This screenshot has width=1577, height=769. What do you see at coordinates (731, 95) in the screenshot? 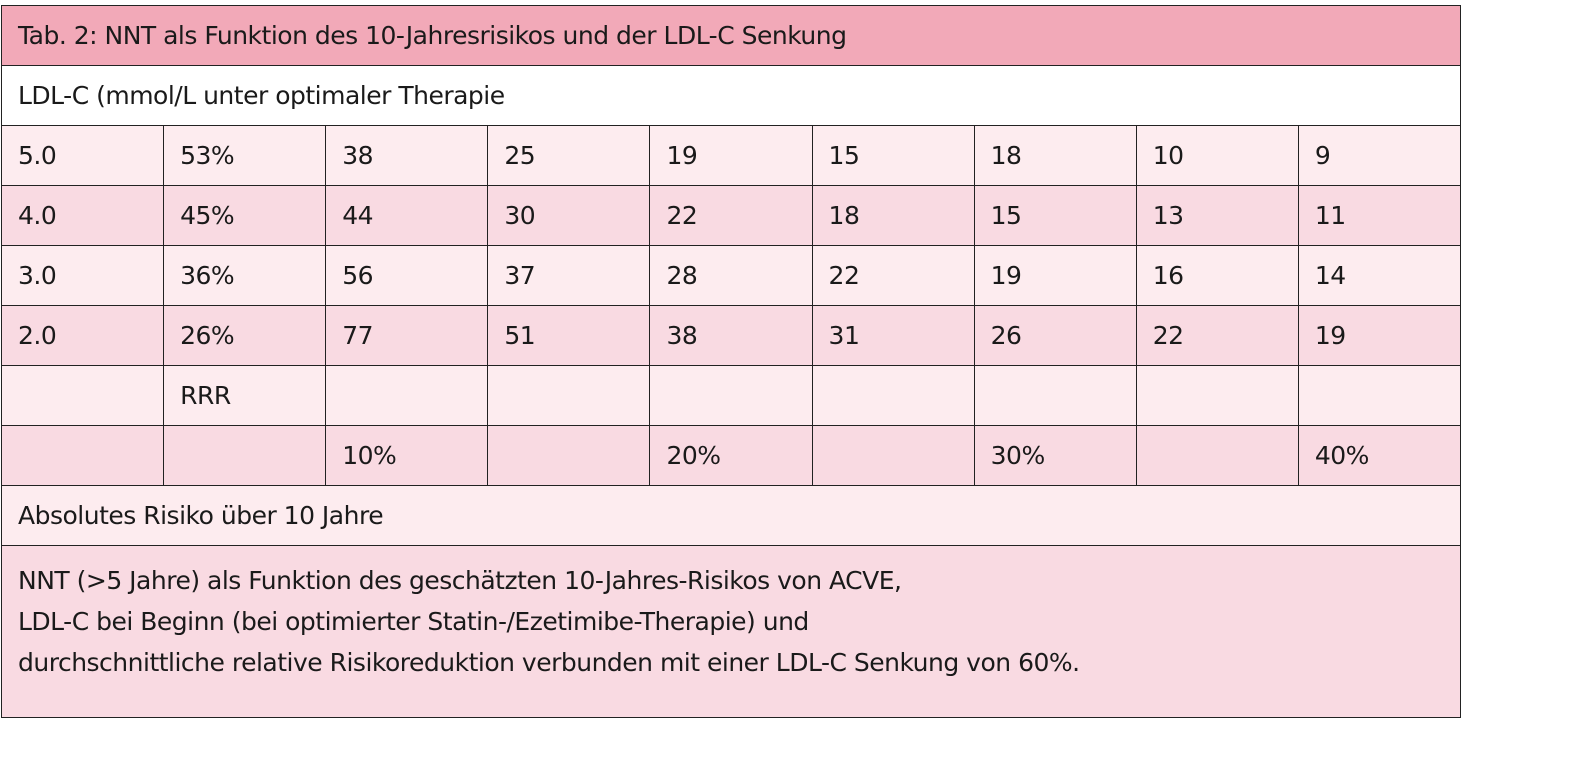
I see `ldl-label: LDL-C (mmol/L unter optimaler Therapie` at bounding box center [731, 95].